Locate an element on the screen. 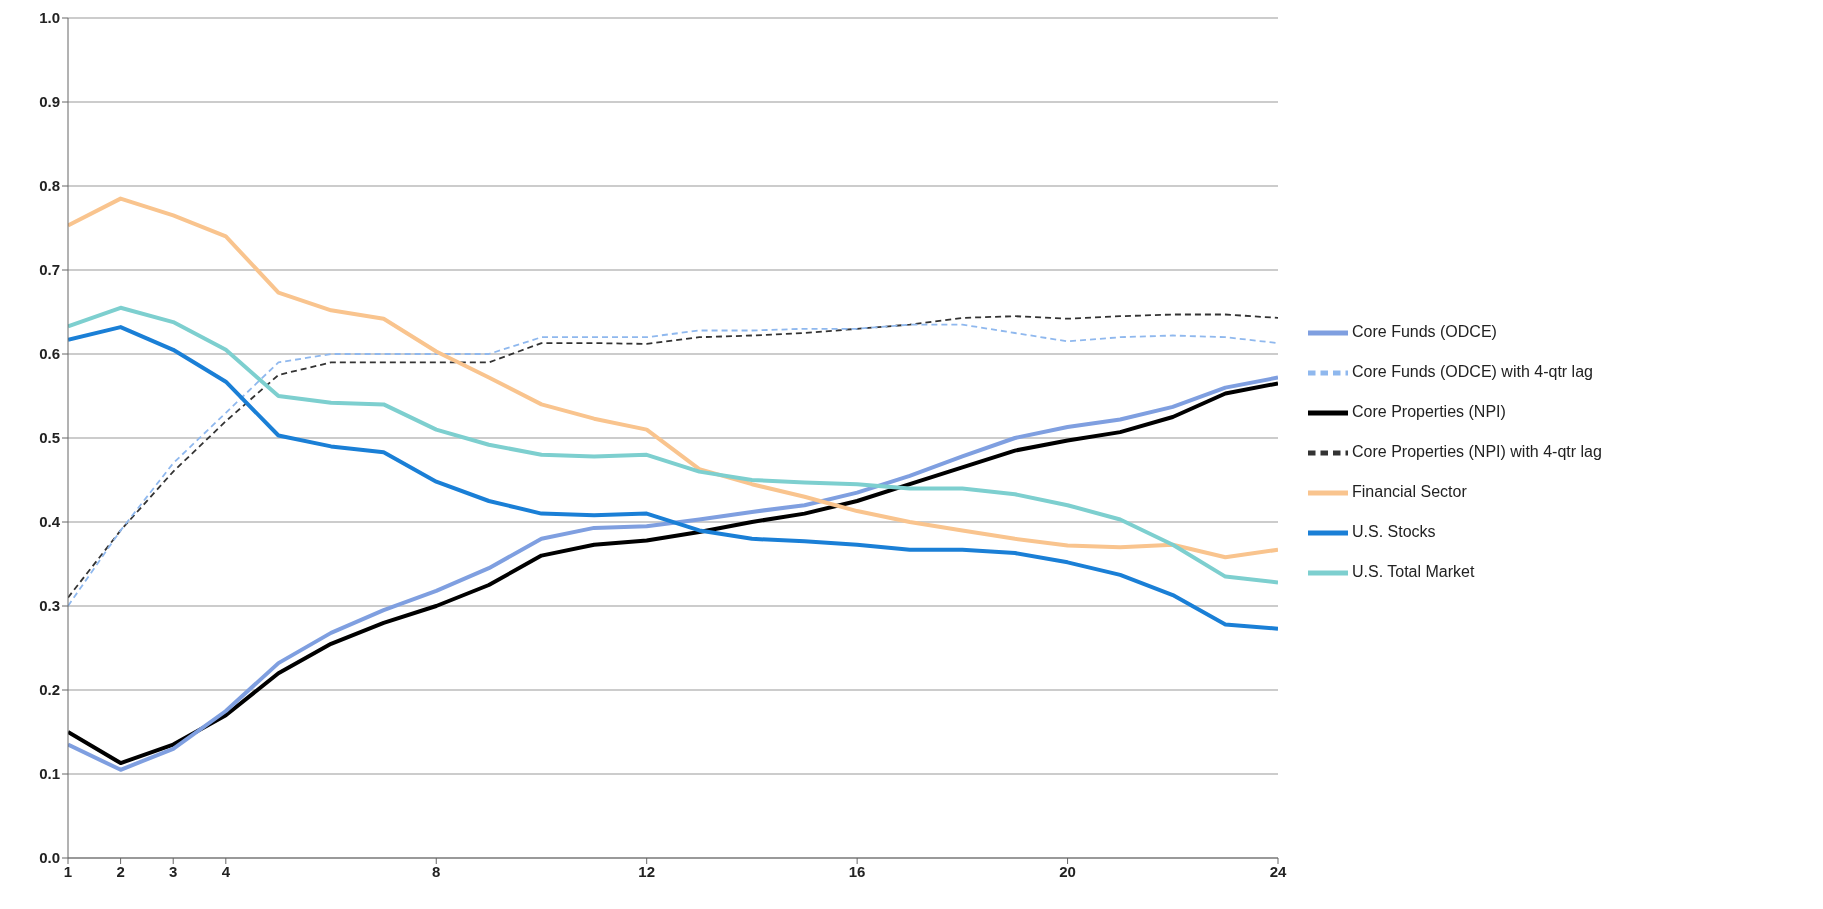 The image size is (1823, 909). y-tick-label: 0.2 is located at coordinates (49, 690).